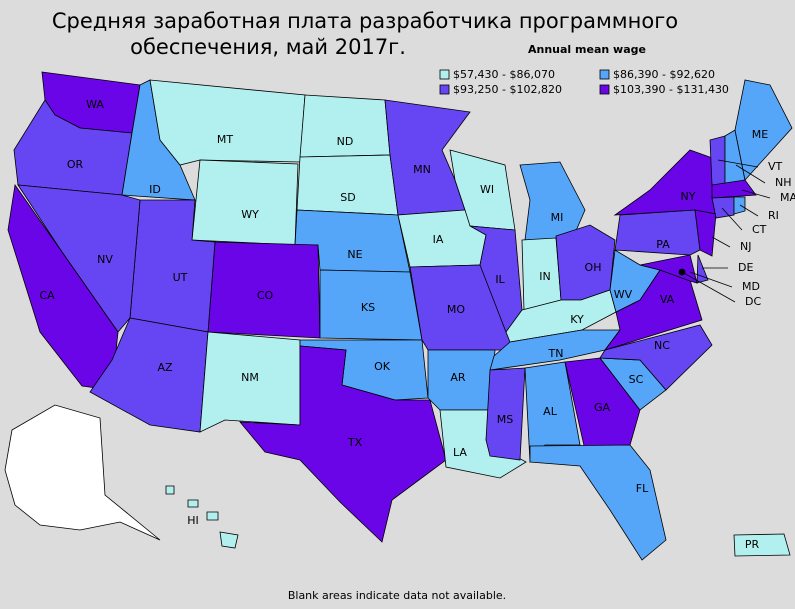  Describe the element at coordinates (505, 419) in the screenshot. I see `state-label: MS` at that location.